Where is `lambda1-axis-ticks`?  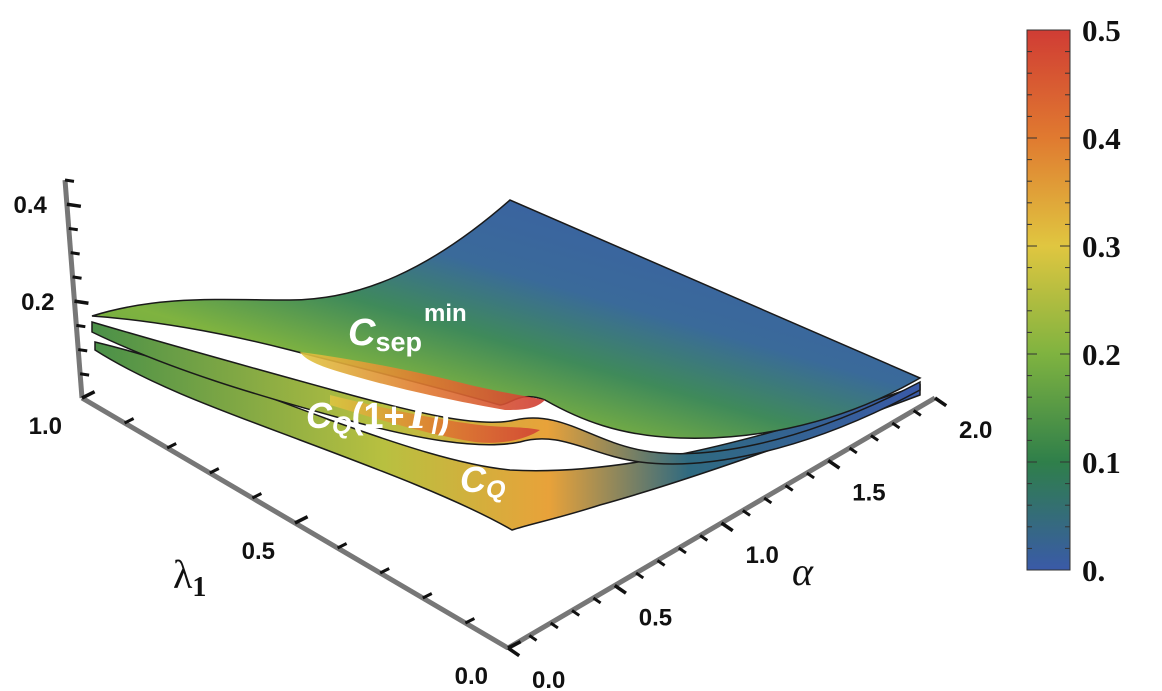 lambda1-axis-ticks is located at coordinates (301, 520).